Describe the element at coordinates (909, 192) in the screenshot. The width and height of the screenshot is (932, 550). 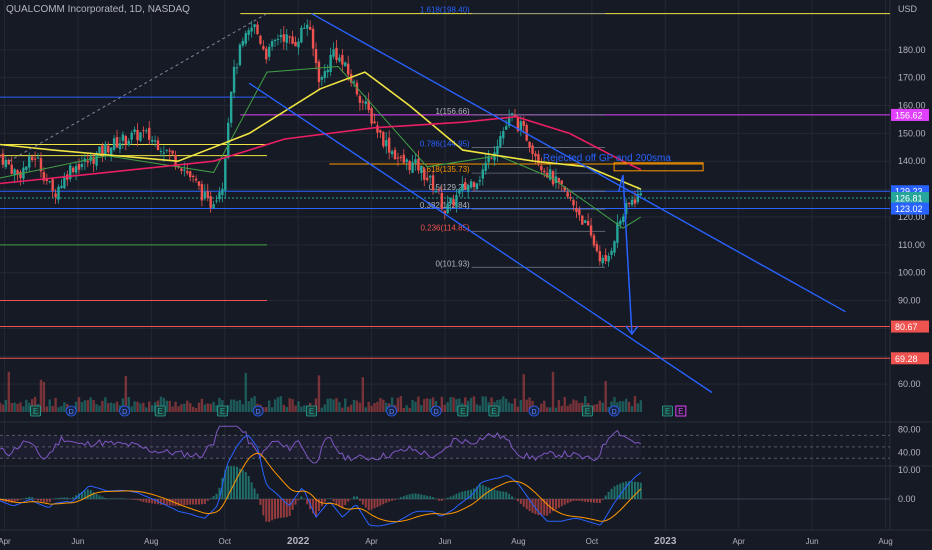
I see `price-tag-label: 129.23` at that location.